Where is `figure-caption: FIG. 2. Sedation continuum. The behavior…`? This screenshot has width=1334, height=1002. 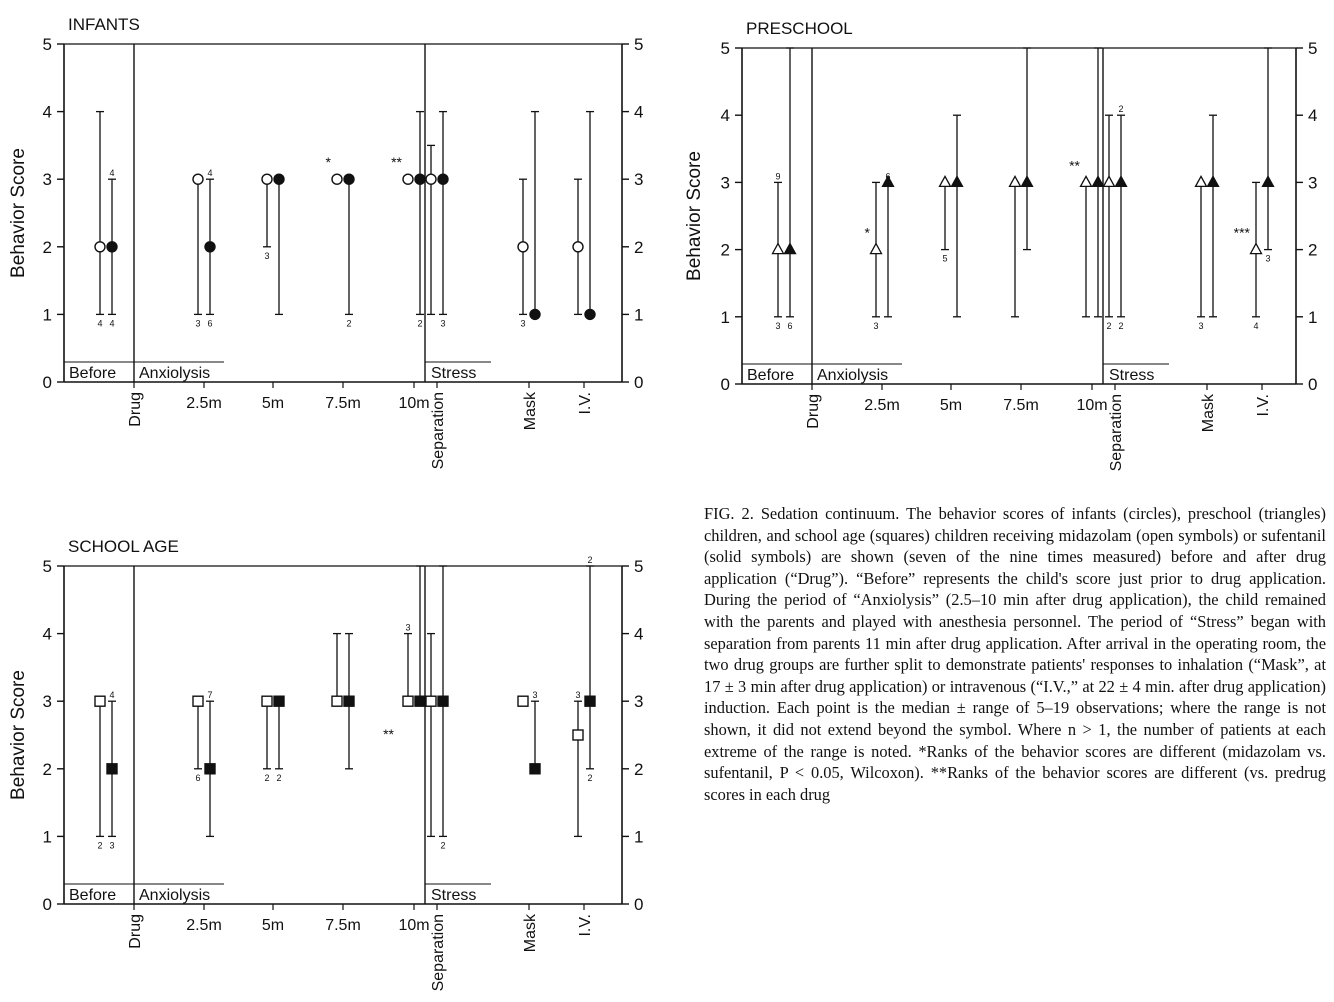 figure-caption: FIG. 2. Sedation continuum. The behavior… is located at coordinates (1015, 654).